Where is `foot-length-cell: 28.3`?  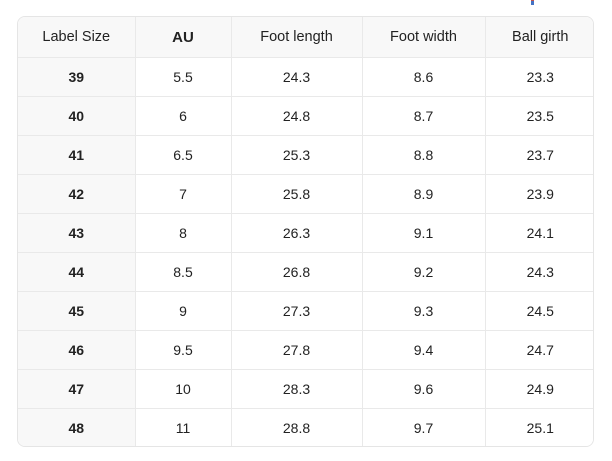
foot-length-cell: 28.3 is located at coordinates (296, 389).